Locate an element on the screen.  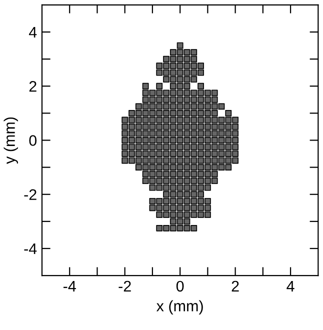
x-tick-label: -2 is located at coordinates (124, 286).